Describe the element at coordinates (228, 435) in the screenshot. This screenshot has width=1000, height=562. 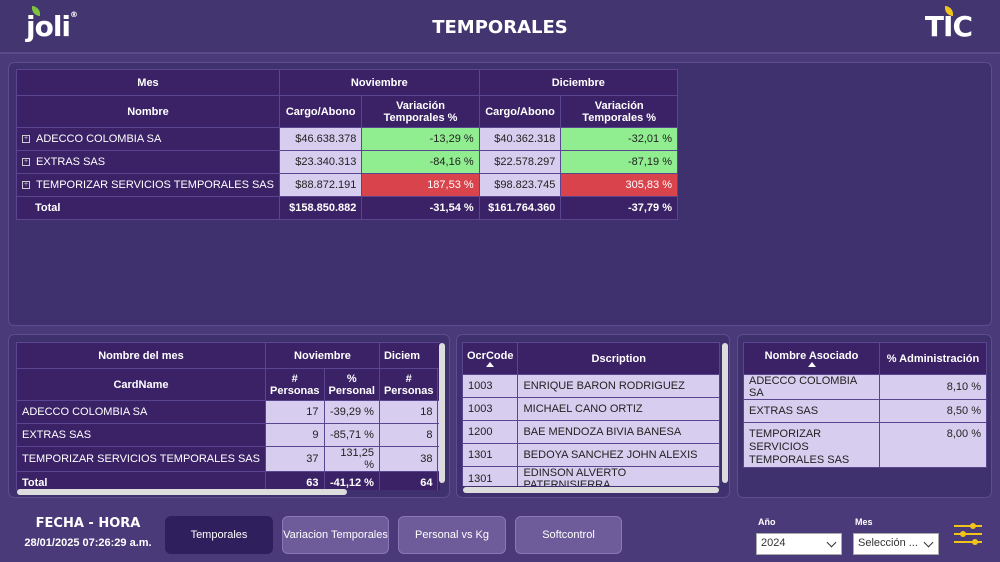
I see `table-row: EXTRAS SAS 9 -85,71 % 8` at that location.